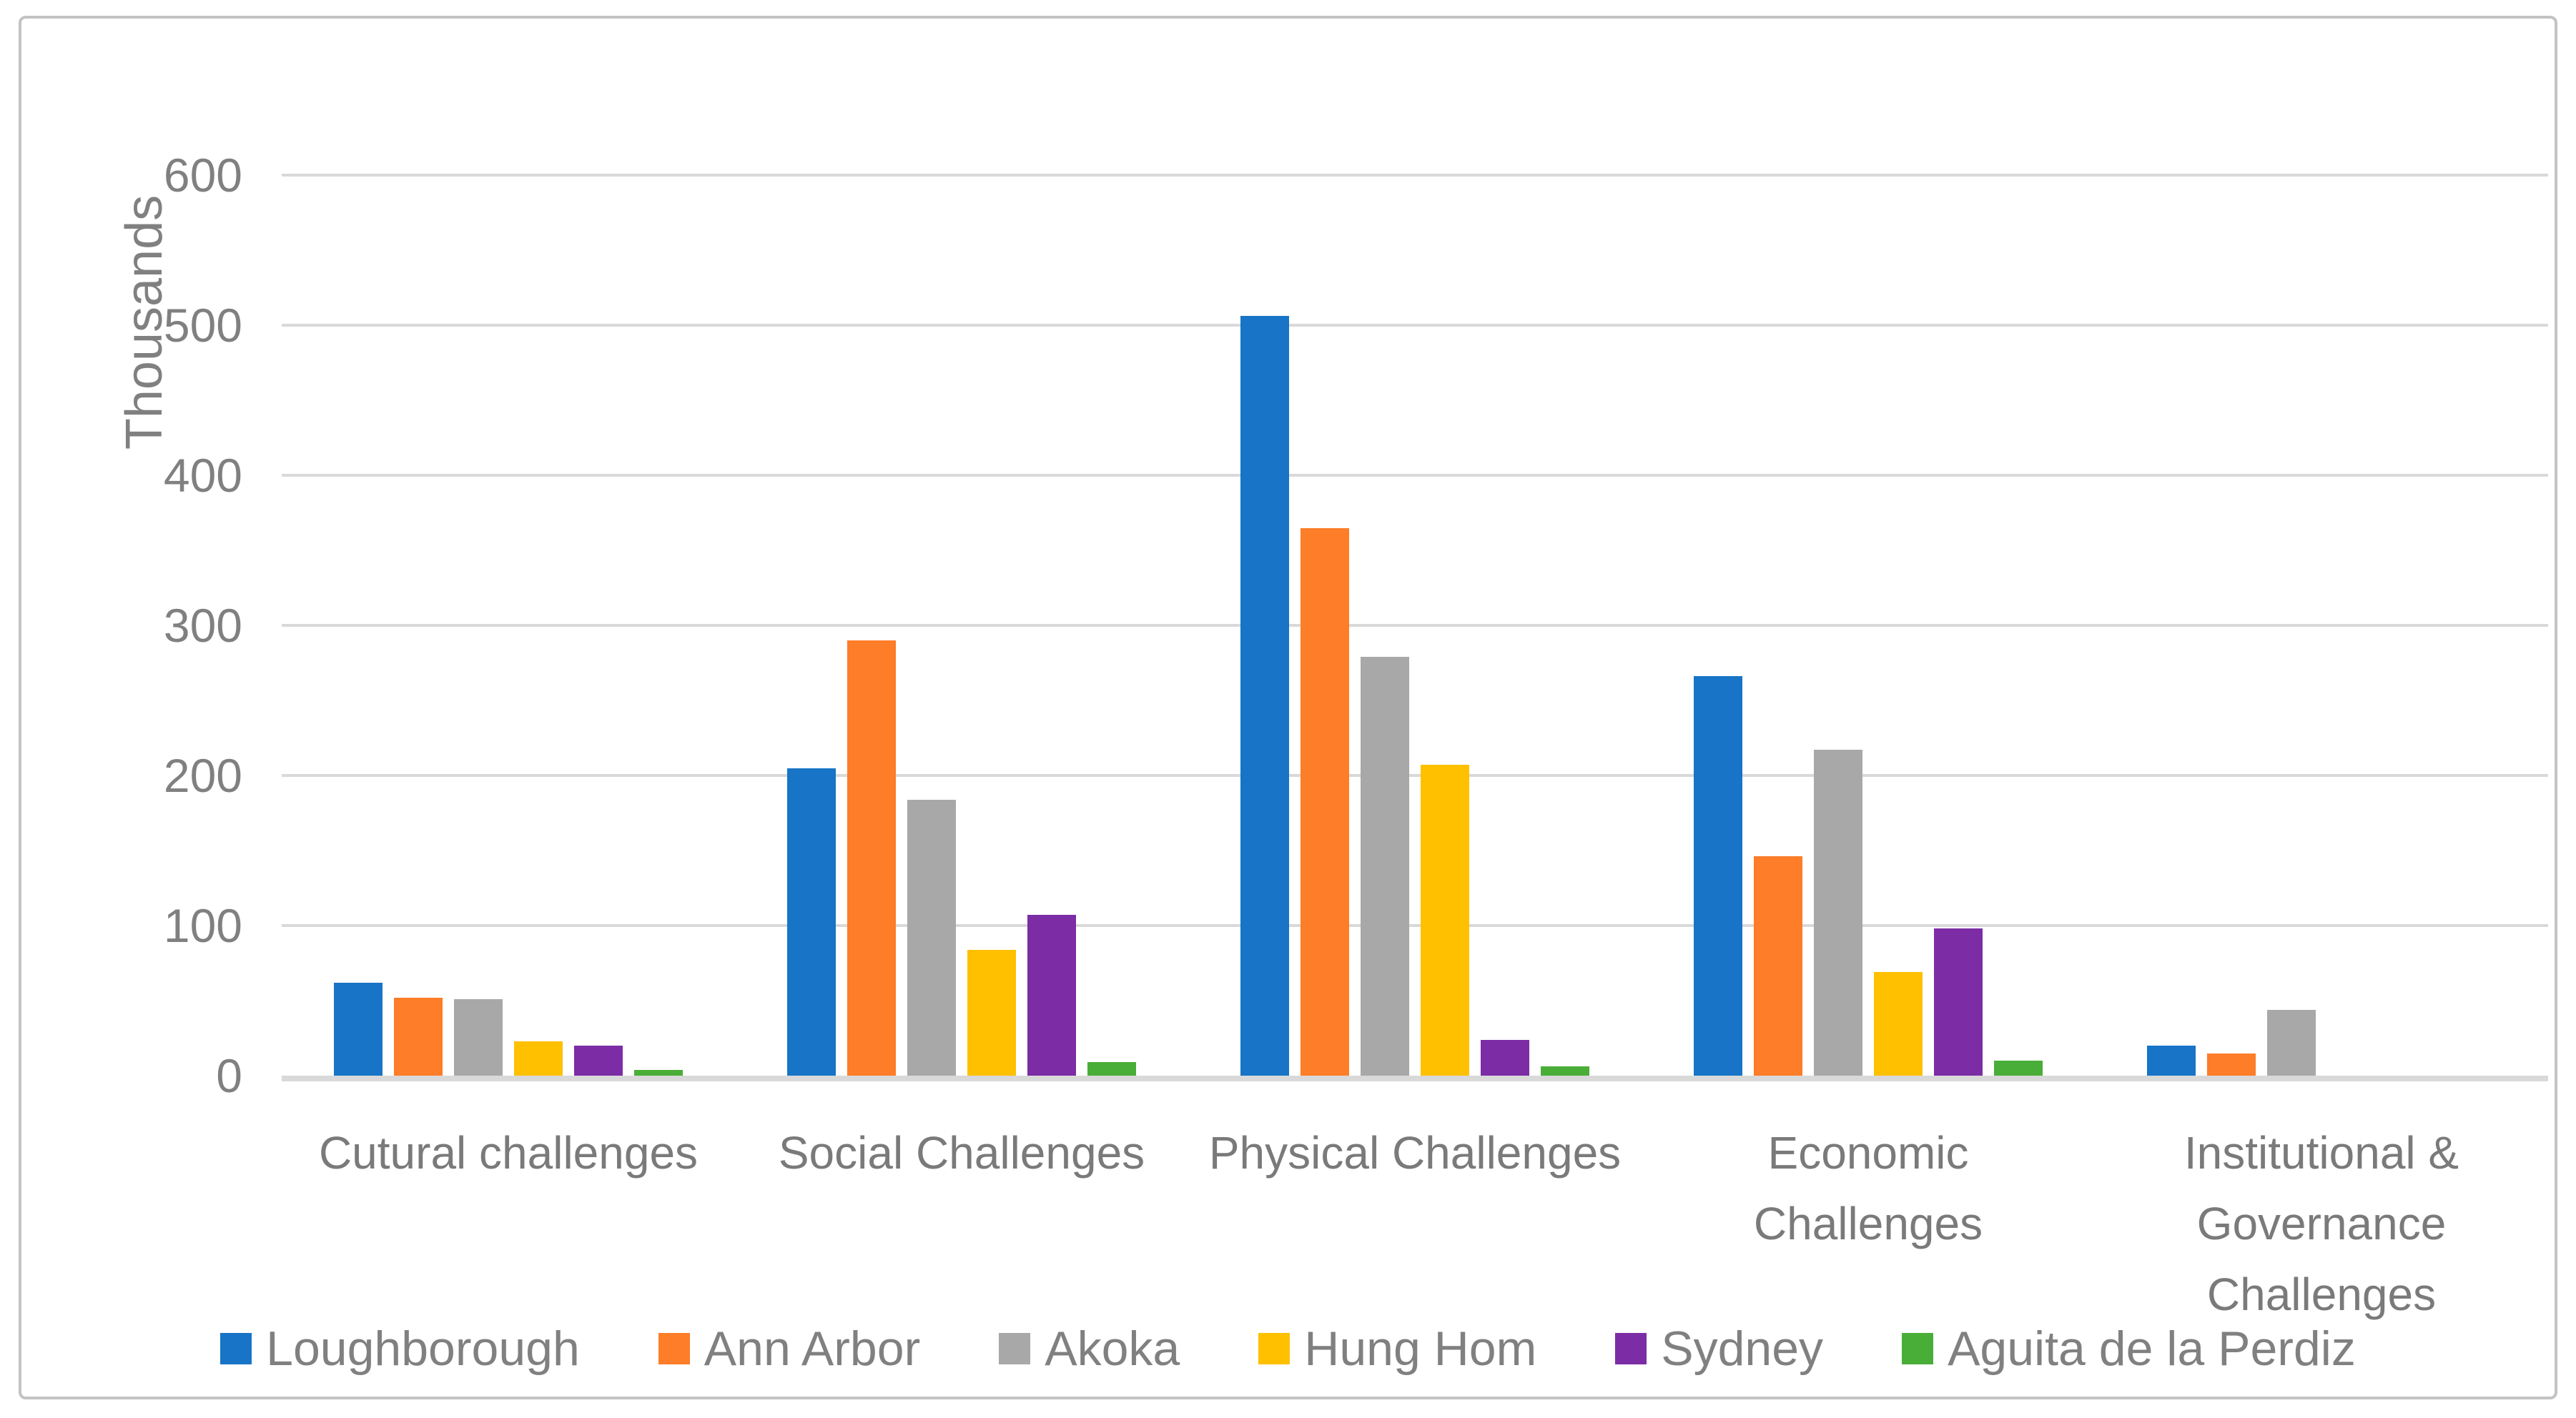 The width and height of the screenshot is (2576, 1418). I want to click on category-label-1: Cutural challenges, so click(508, 1153).